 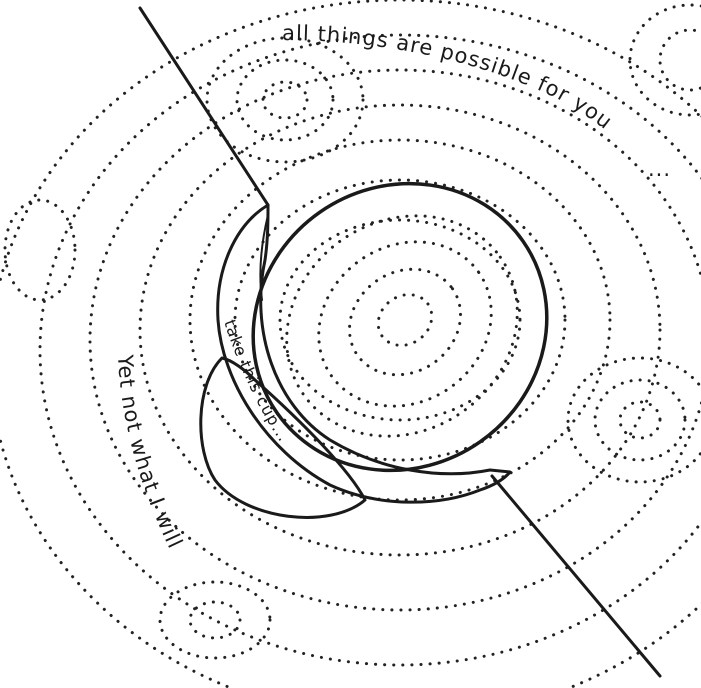 I want to click on caption-left-path: Yet not what I will, so click(x=150, y=453).